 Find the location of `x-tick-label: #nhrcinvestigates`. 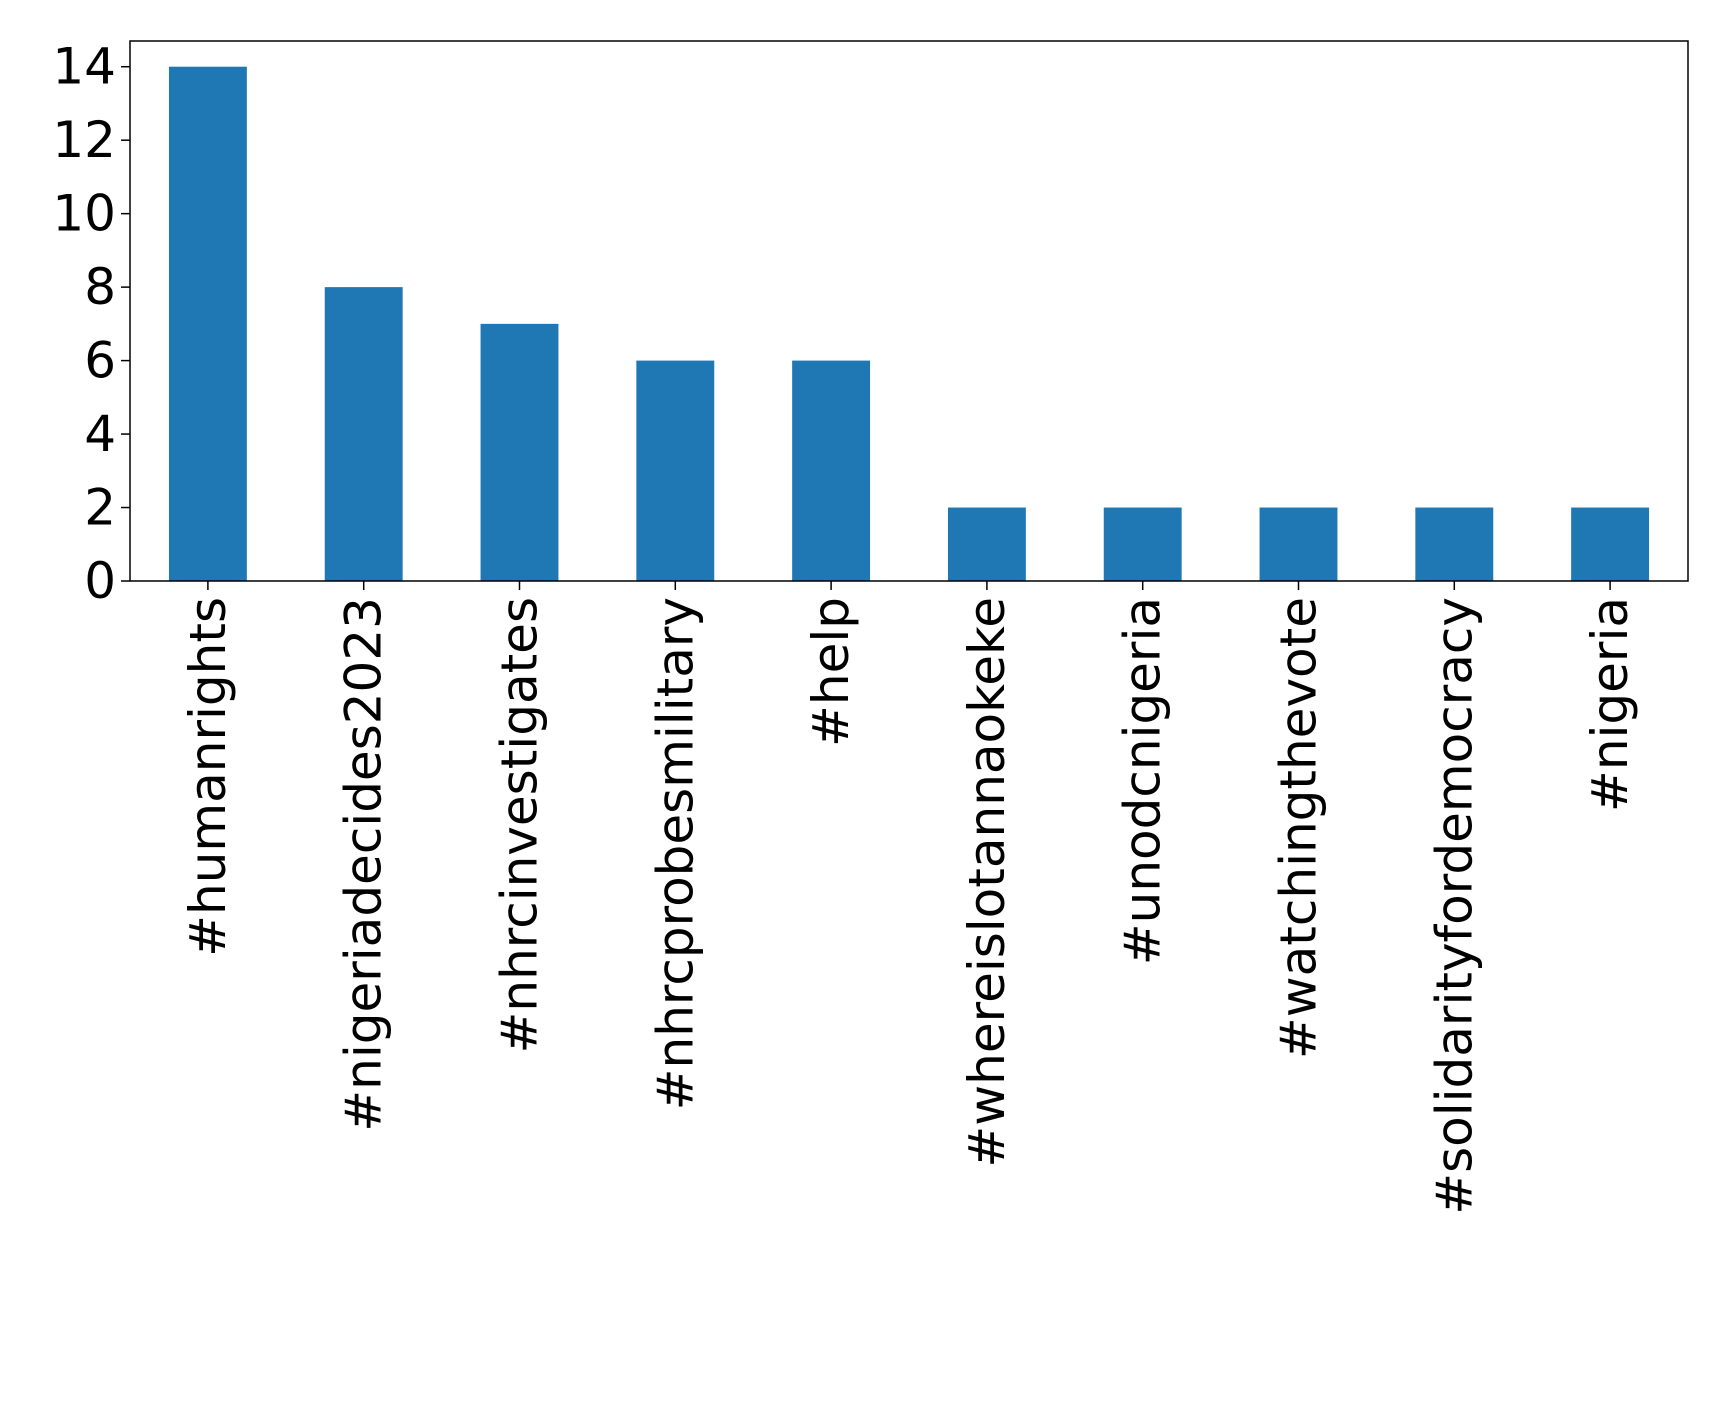

x-tick-label: #nhrcinvestigates is located at coordinates (520, 825).